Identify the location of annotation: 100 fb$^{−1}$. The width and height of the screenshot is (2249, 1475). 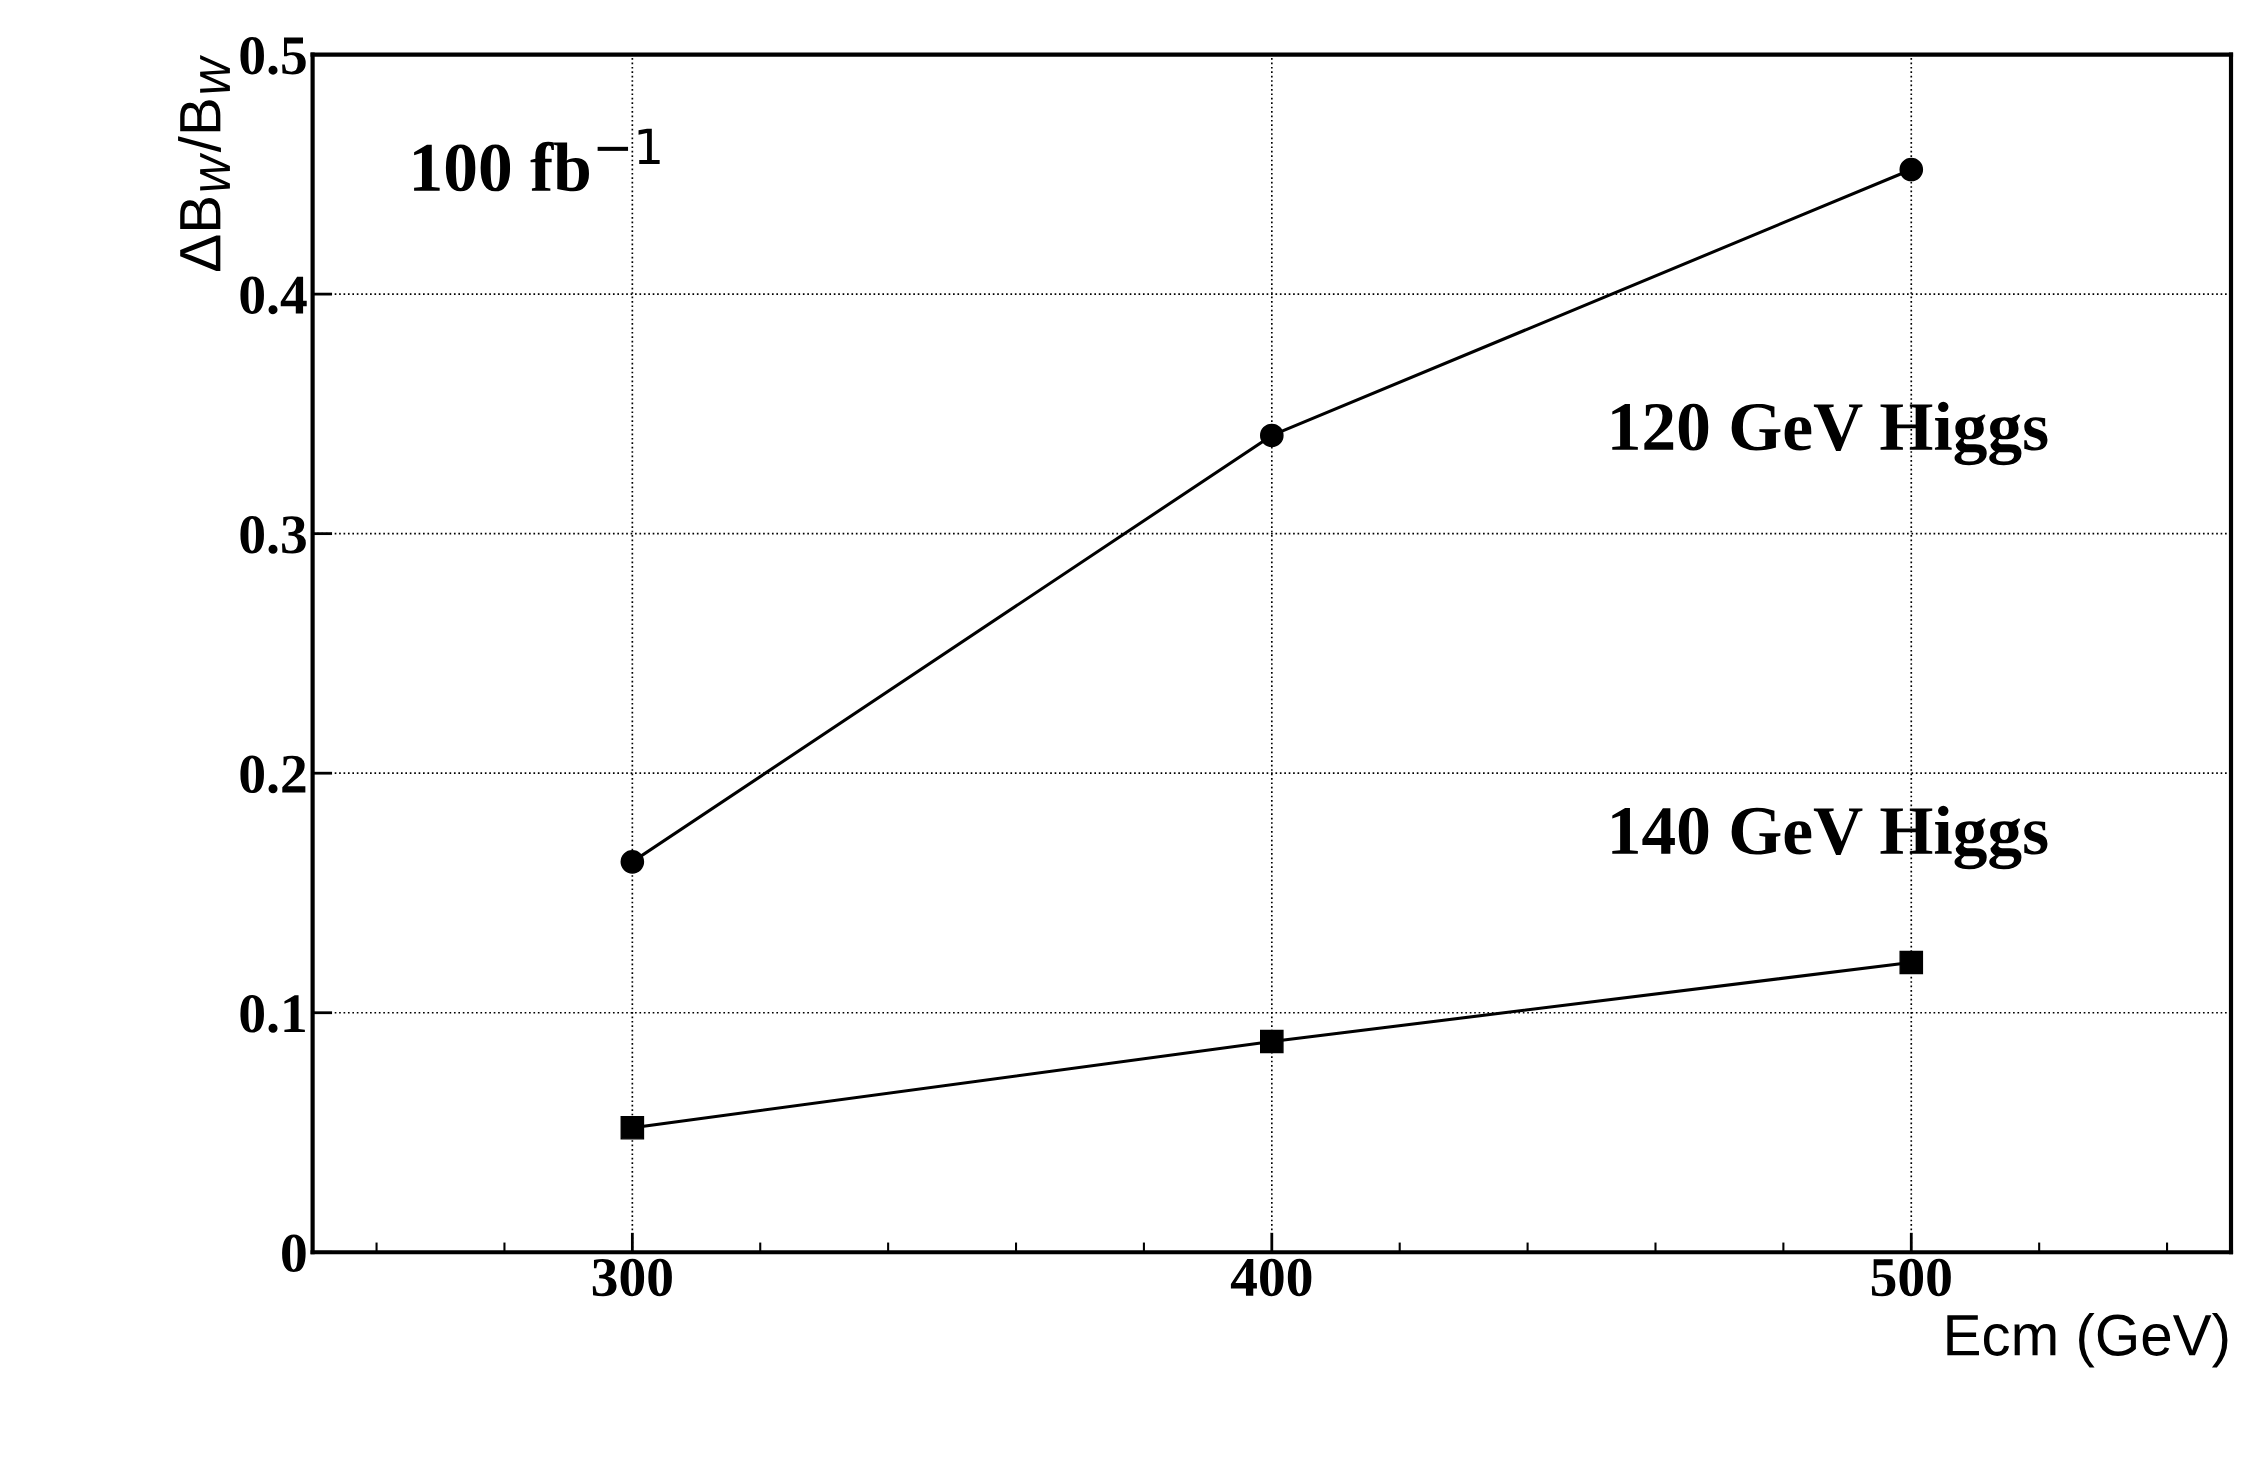
(537, 160).